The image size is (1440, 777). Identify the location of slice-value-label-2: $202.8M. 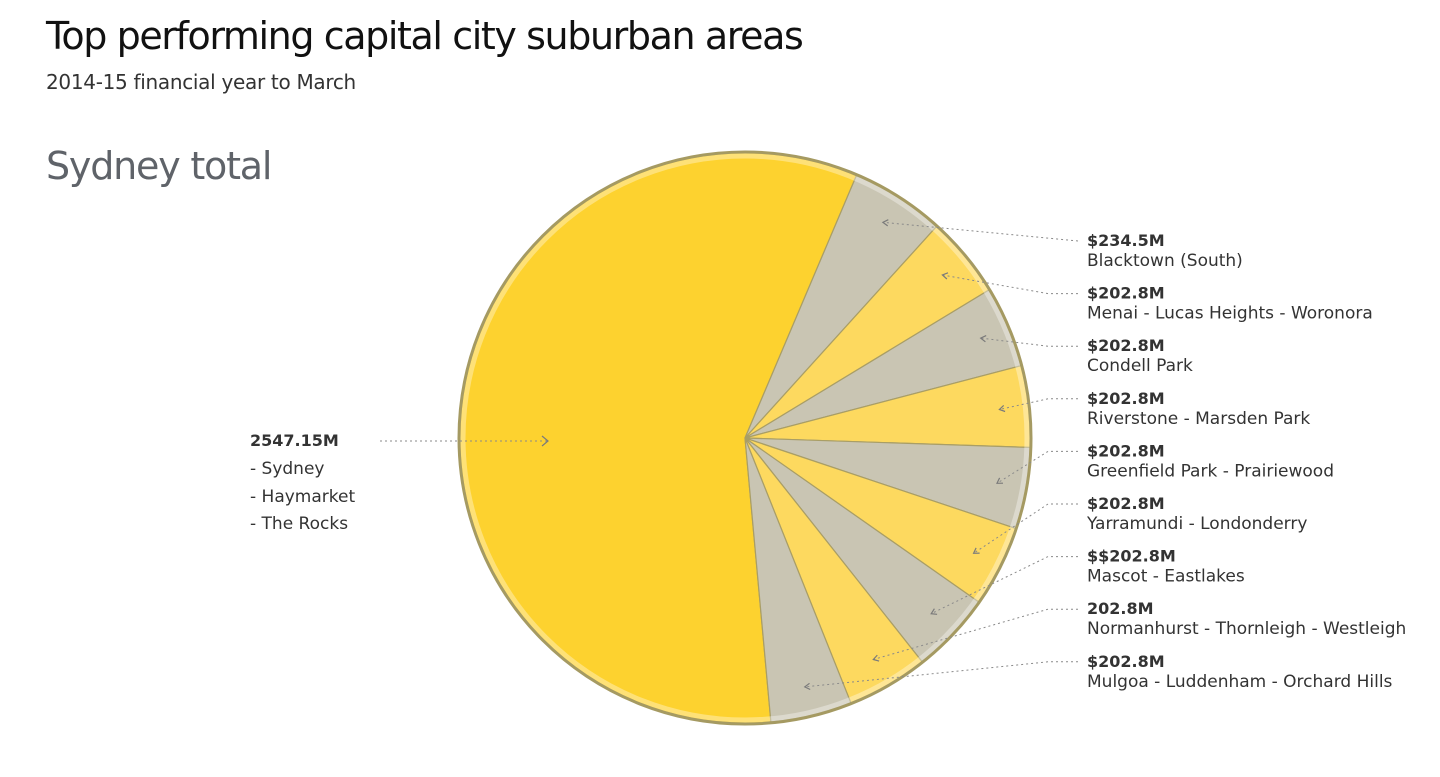
(1126, 293).